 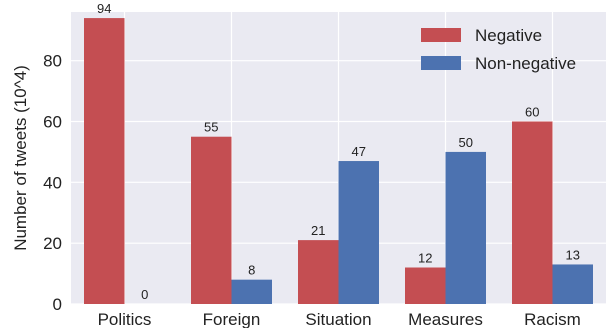 What do you see at coordinates (441, 35) in the screenshot?
I see `legend-swatch-negative` at bounding box center [441, 35].